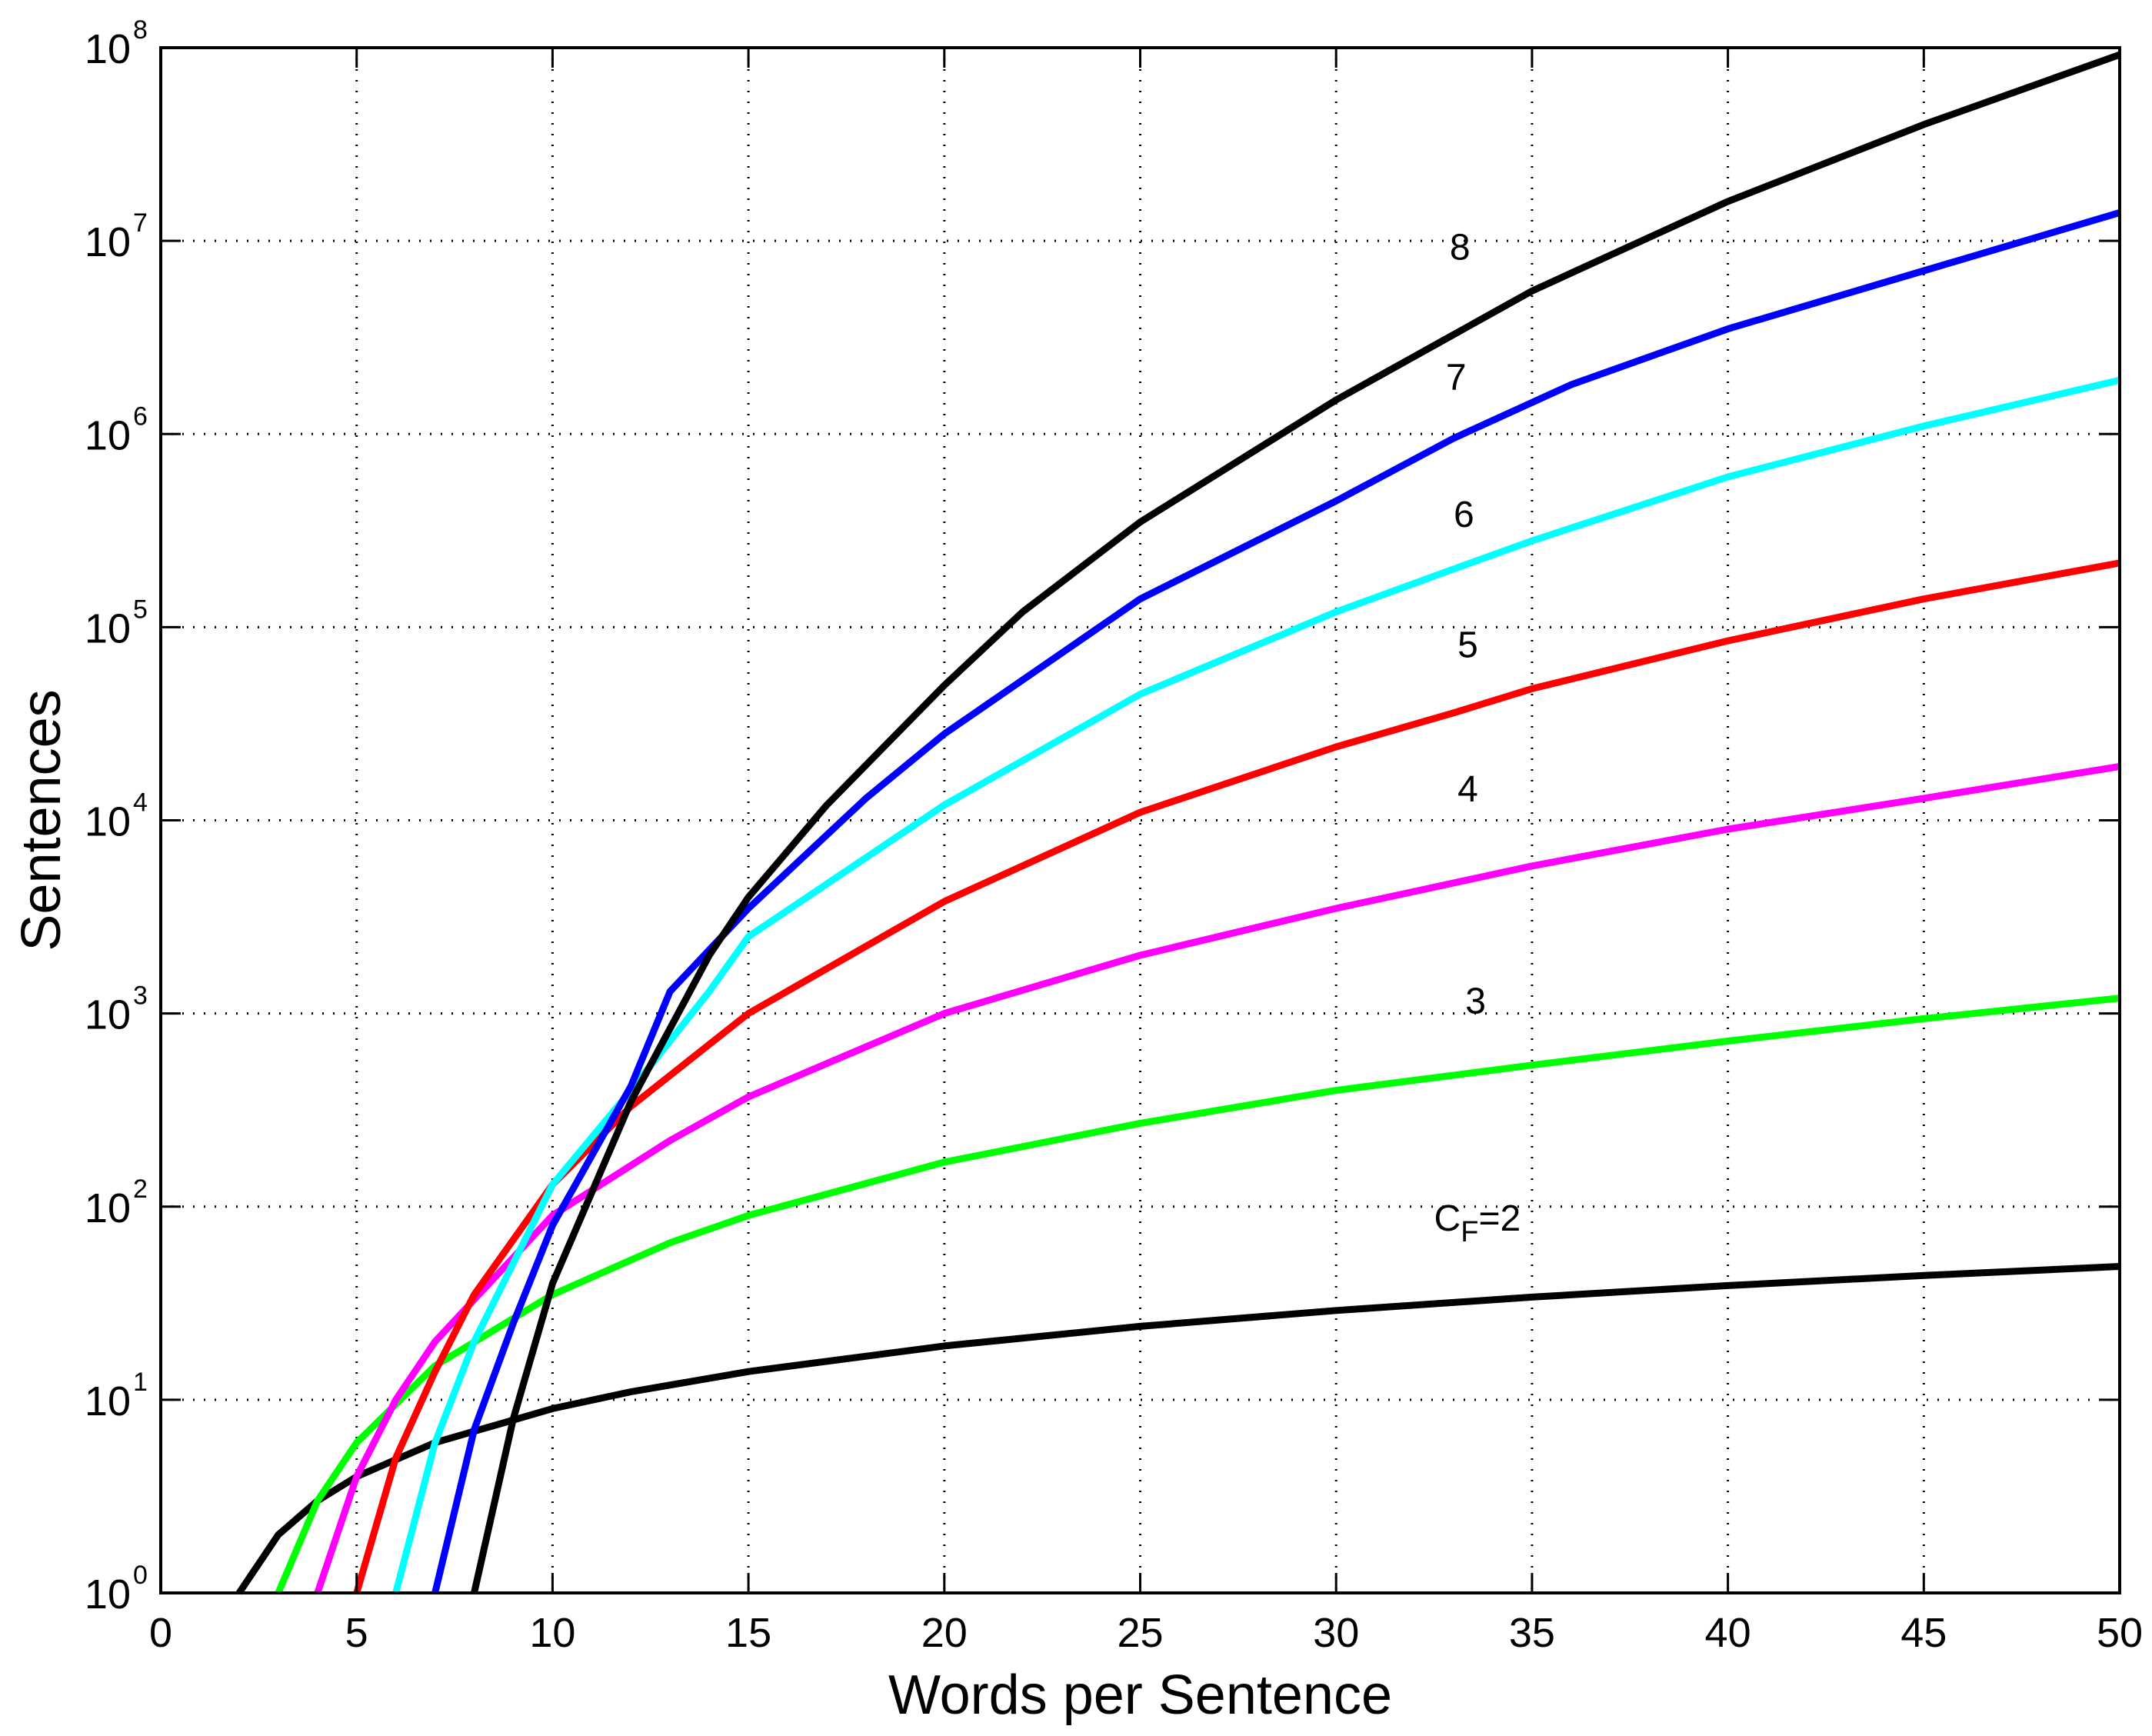 The image size is (2152, 1736). Describe the element at coordinates (141, 996) in the screenshot. I see `svg-text: 3` at that location.